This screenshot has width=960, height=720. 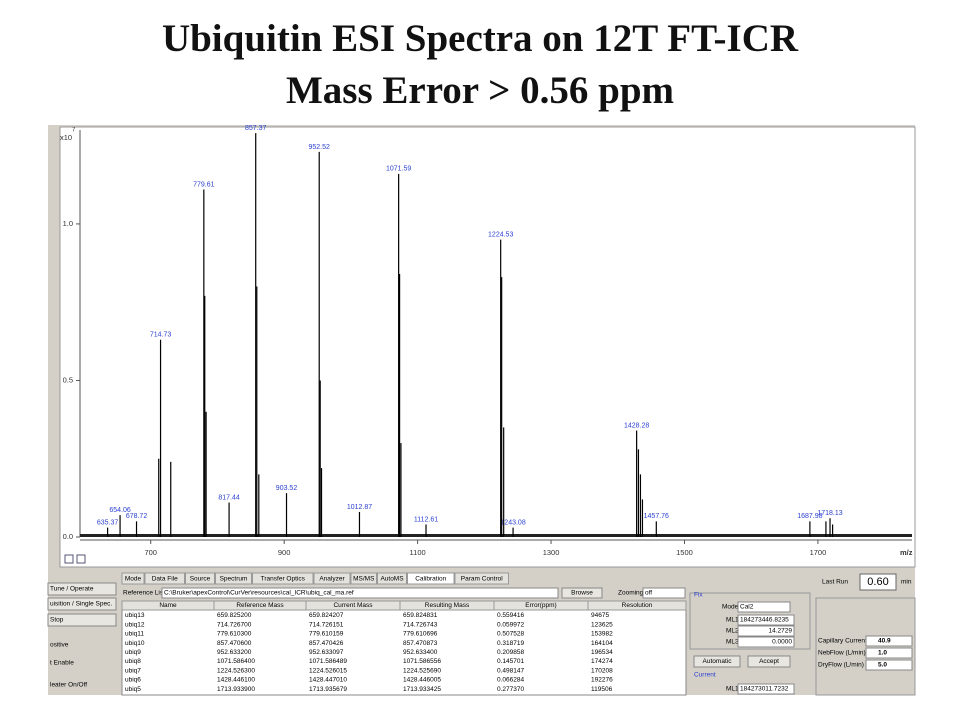 I want to click on table-cell: 0.498147, so click(x=510, y=670).